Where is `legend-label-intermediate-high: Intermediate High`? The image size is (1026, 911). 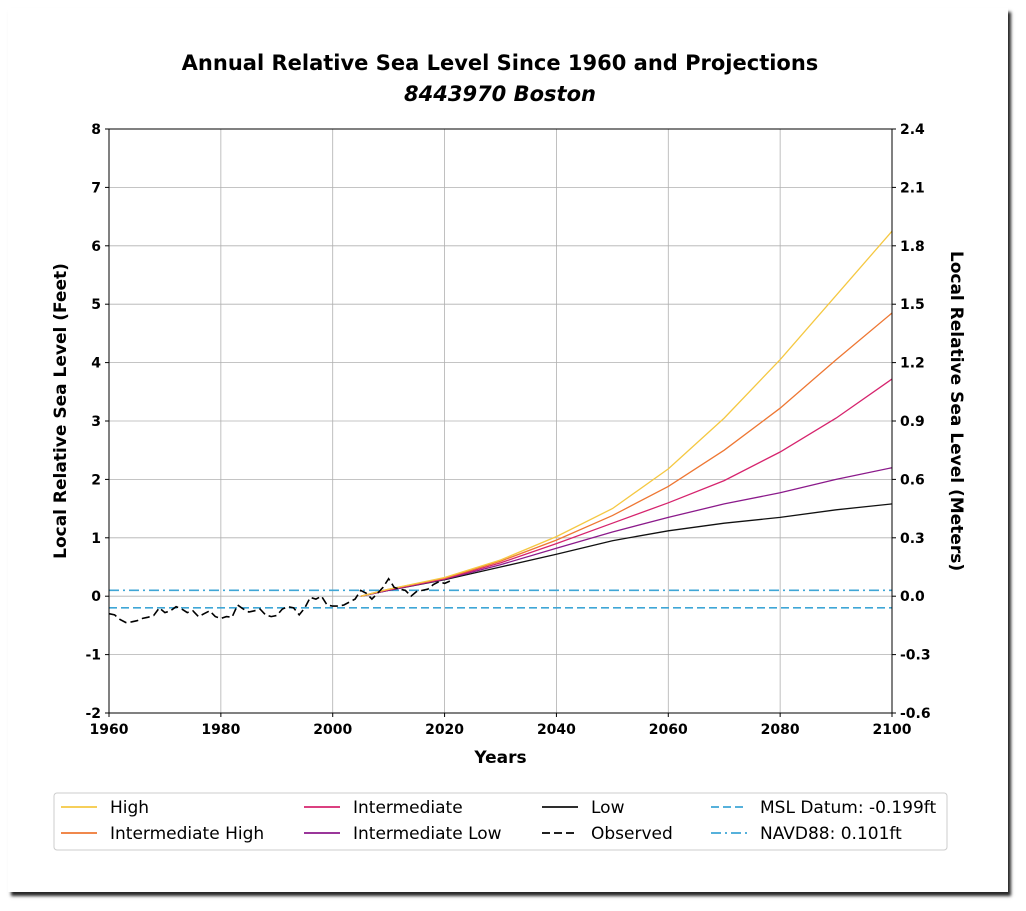
legend-label-intermediate-high: Intermediate High is located at coordinates (187, 834).